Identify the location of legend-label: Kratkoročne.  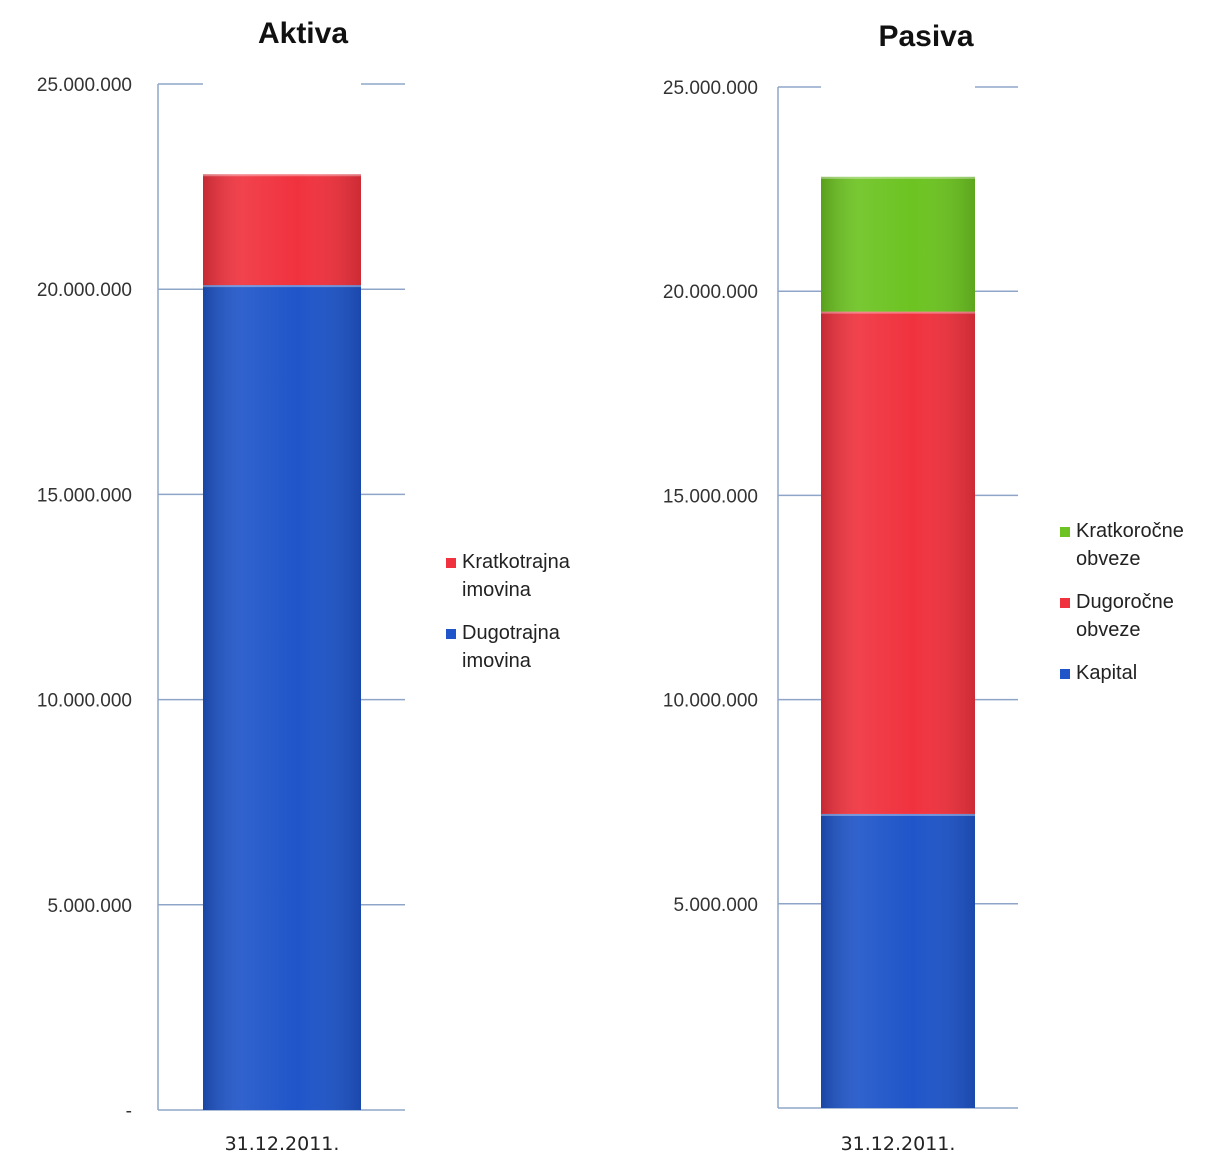
(1130, 531).